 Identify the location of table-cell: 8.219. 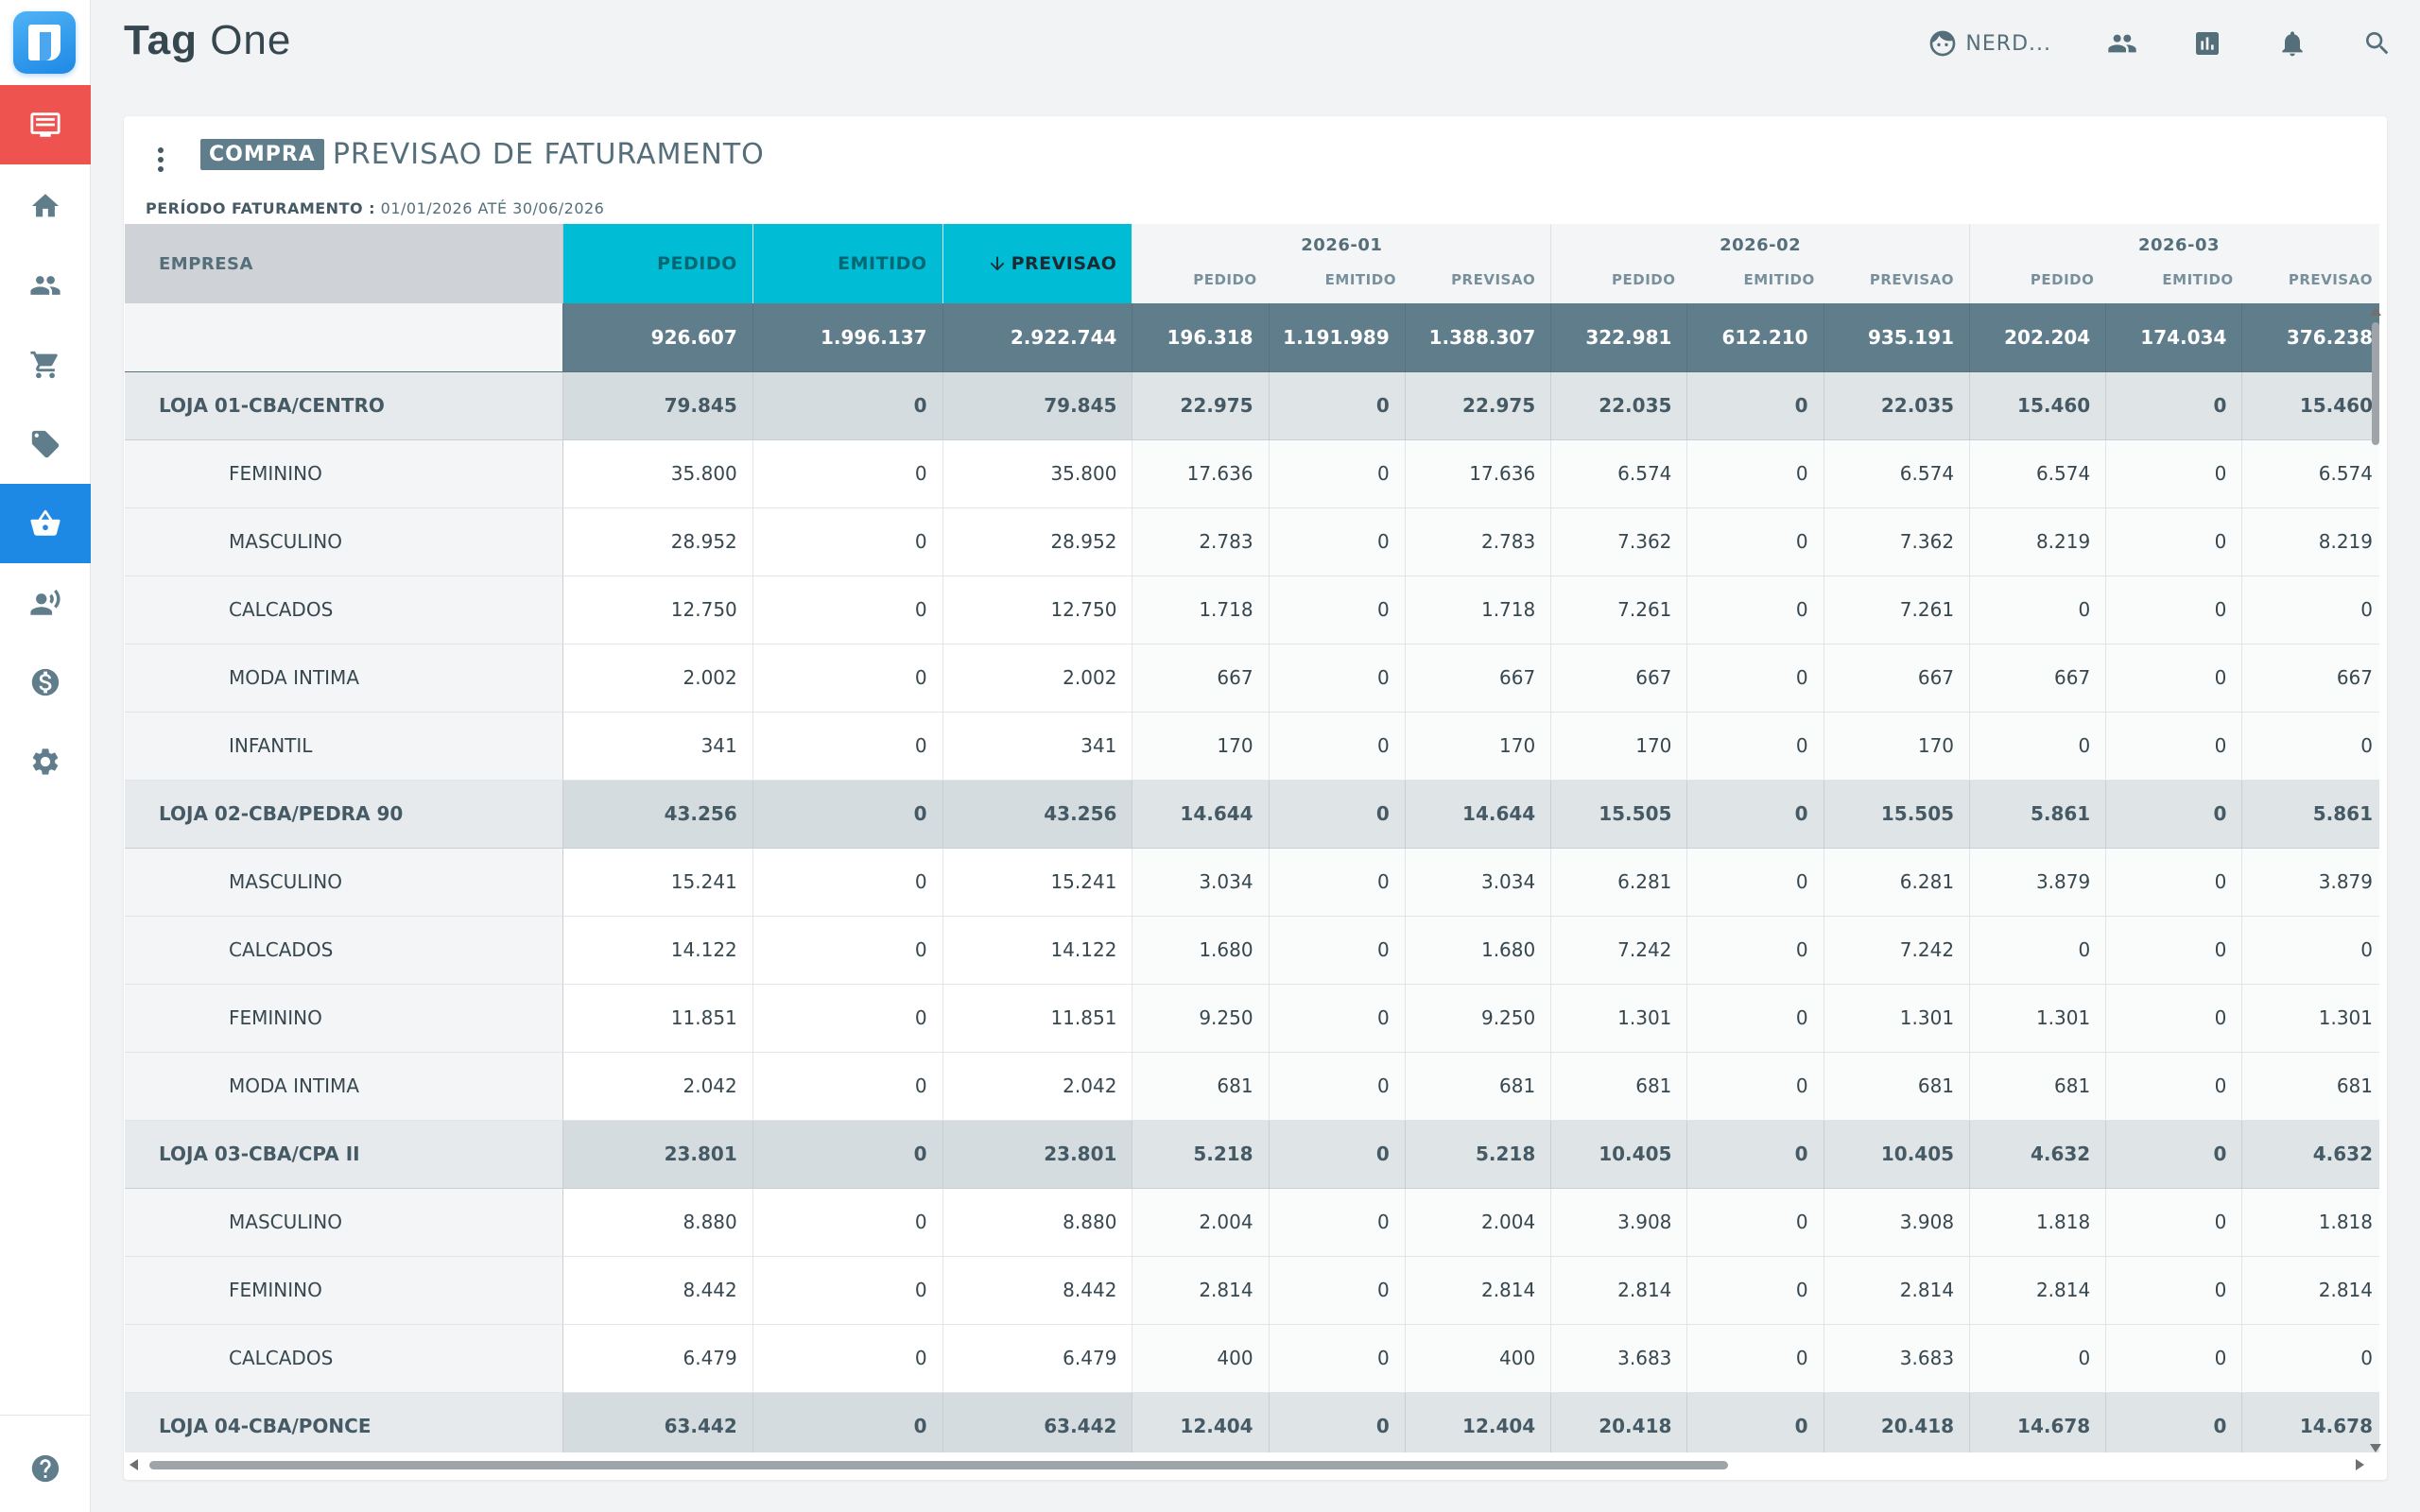
(2310, 541).